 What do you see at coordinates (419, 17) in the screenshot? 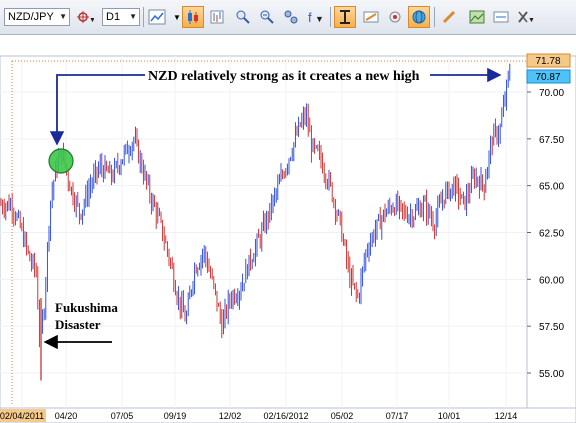
I see `globe-icon` at bounding box center [419, 17].